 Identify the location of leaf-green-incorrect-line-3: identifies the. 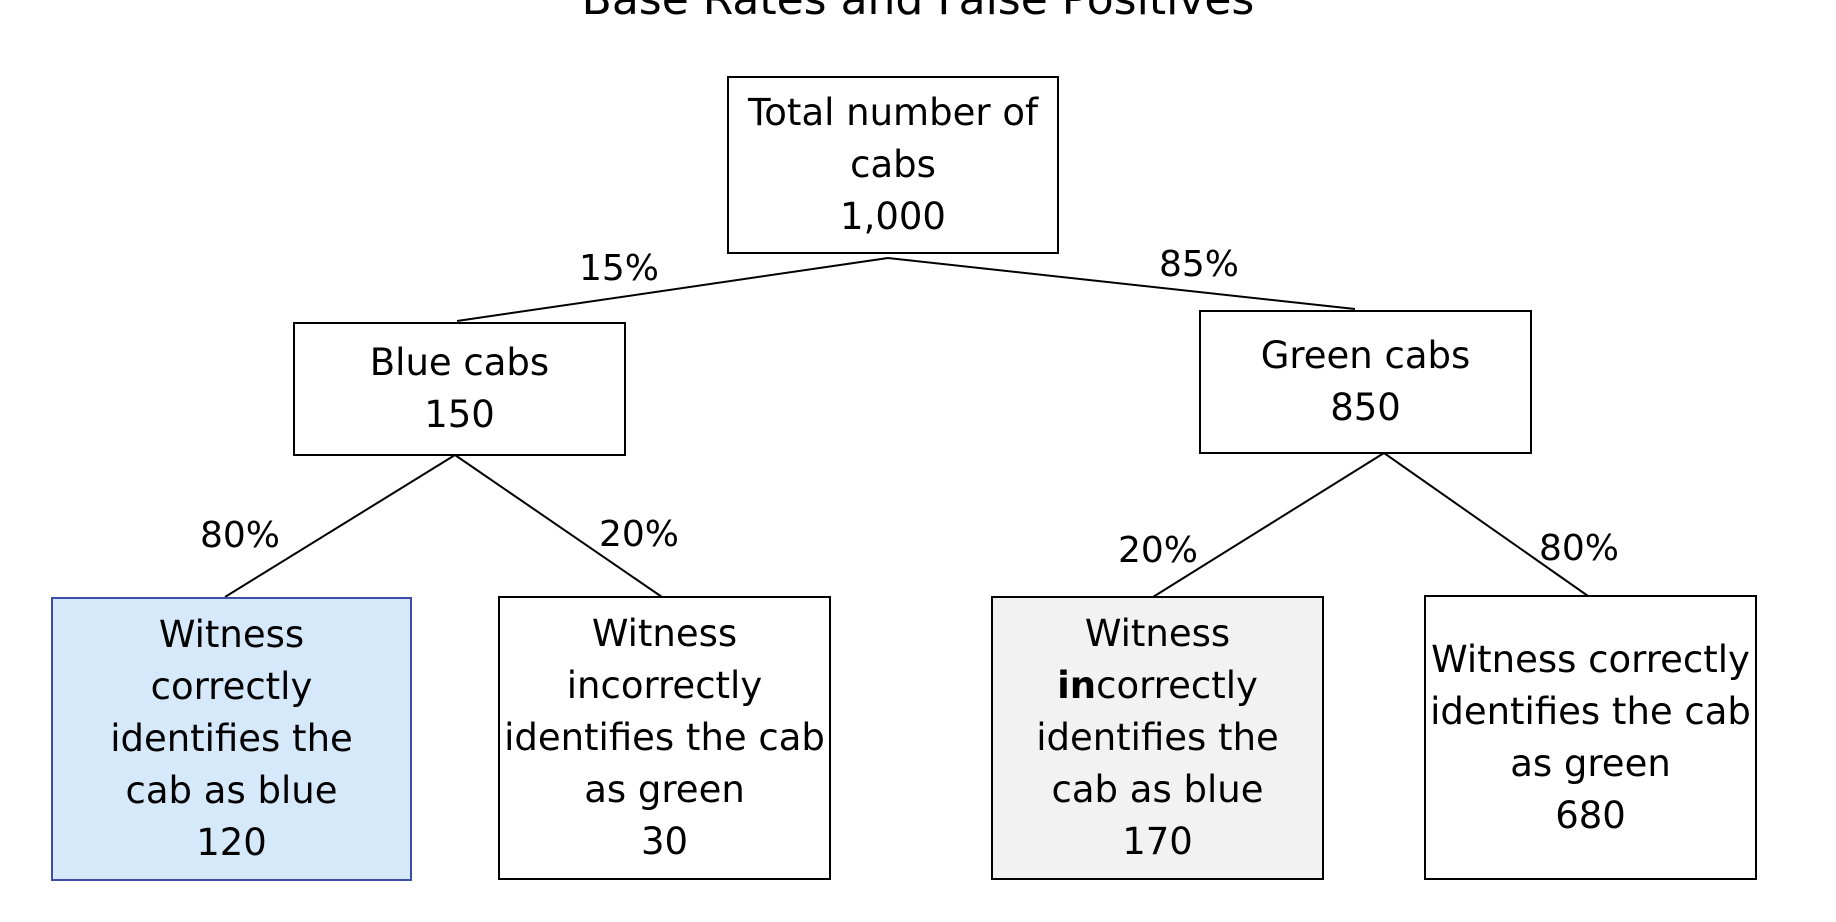
(1157, 737).